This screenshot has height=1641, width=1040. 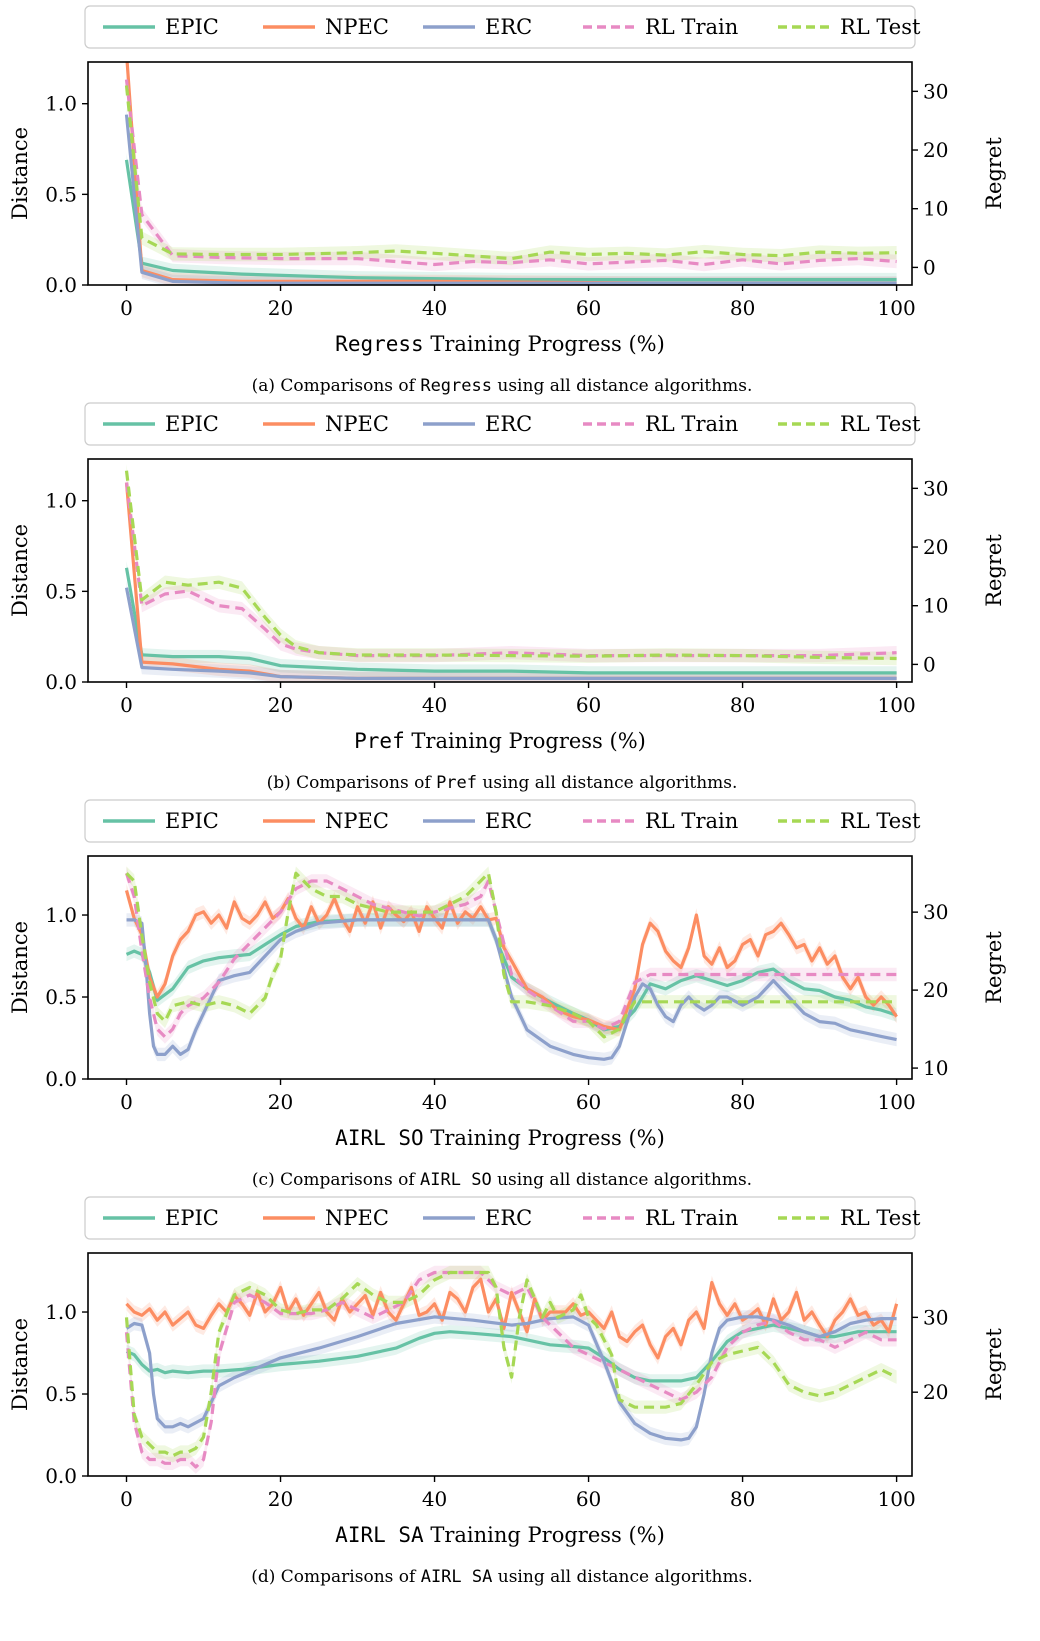 I want to click on y-right-tick-label: 20, so click(x=935, y=990).